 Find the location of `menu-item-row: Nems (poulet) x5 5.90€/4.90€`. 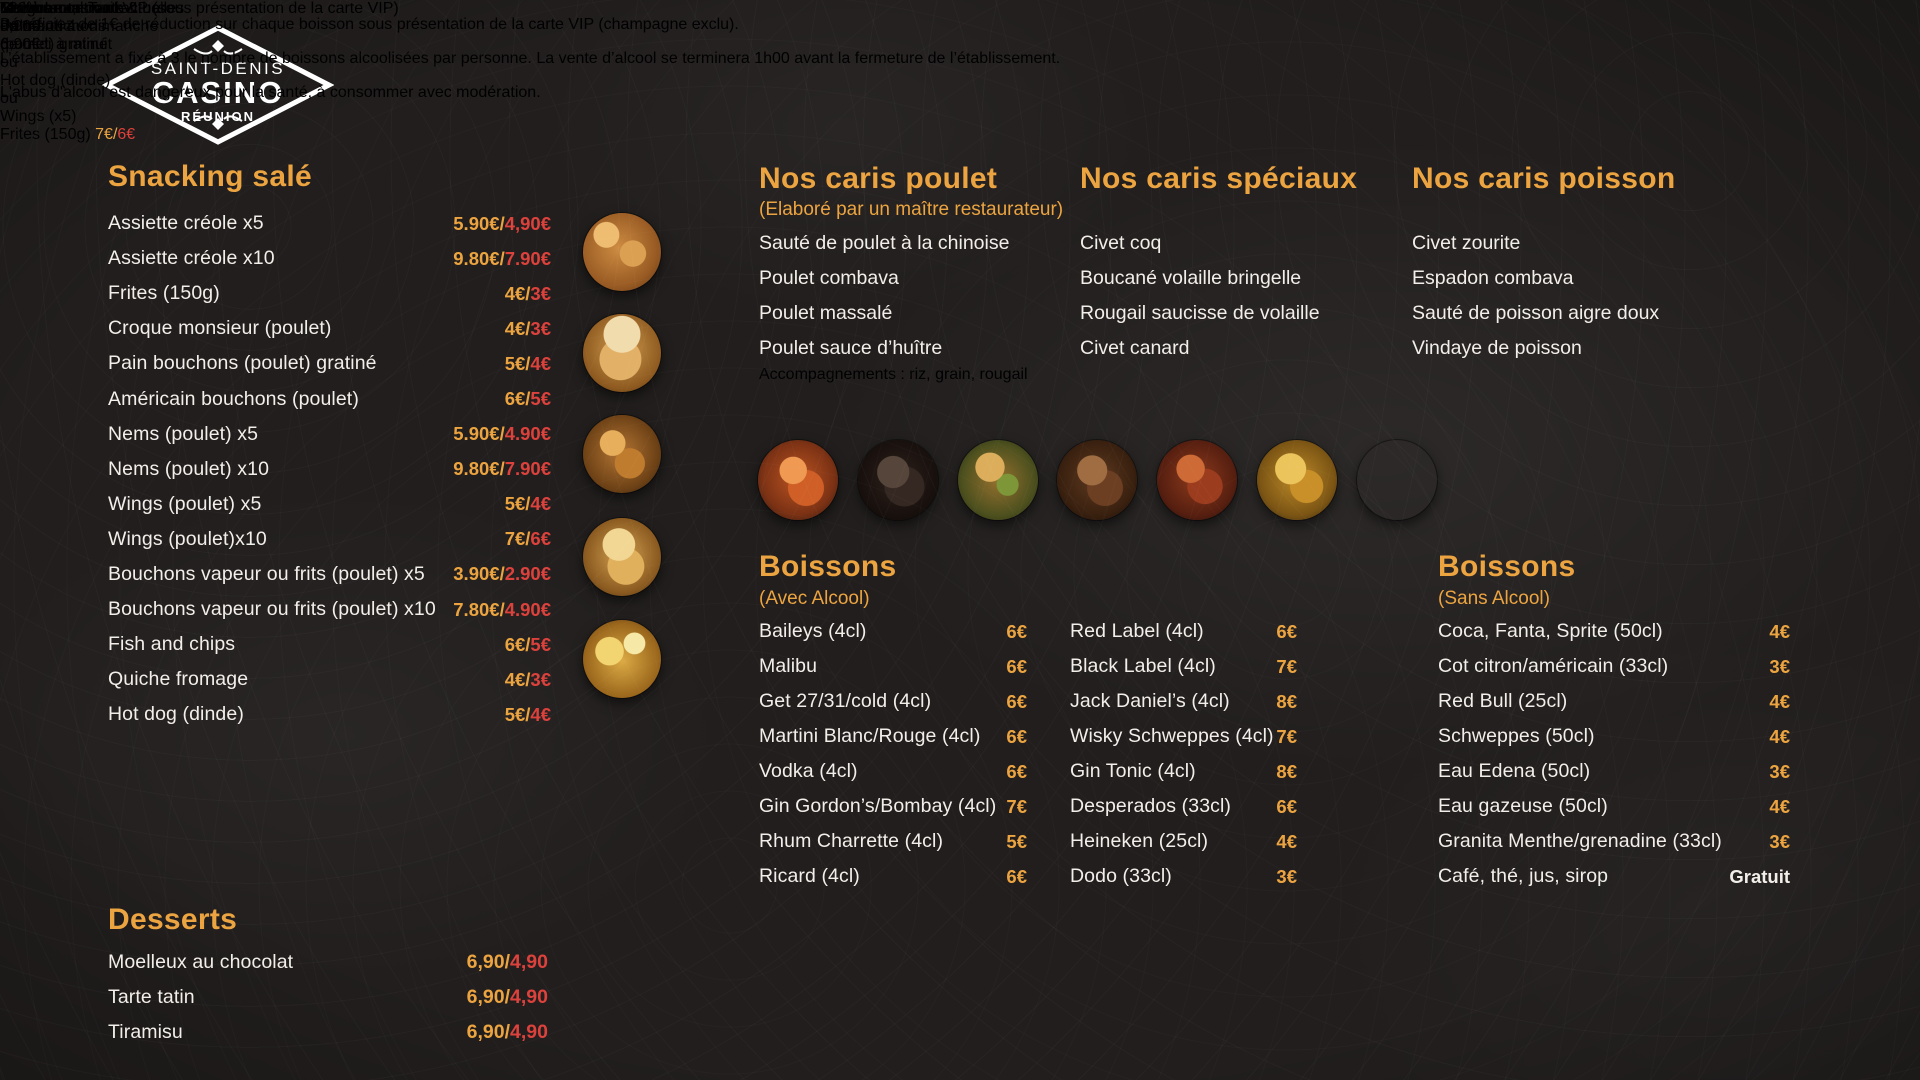

menu-item-row: Nems (poulet) x5 5.90€/4.90€ is located at coordinates (329, 434).